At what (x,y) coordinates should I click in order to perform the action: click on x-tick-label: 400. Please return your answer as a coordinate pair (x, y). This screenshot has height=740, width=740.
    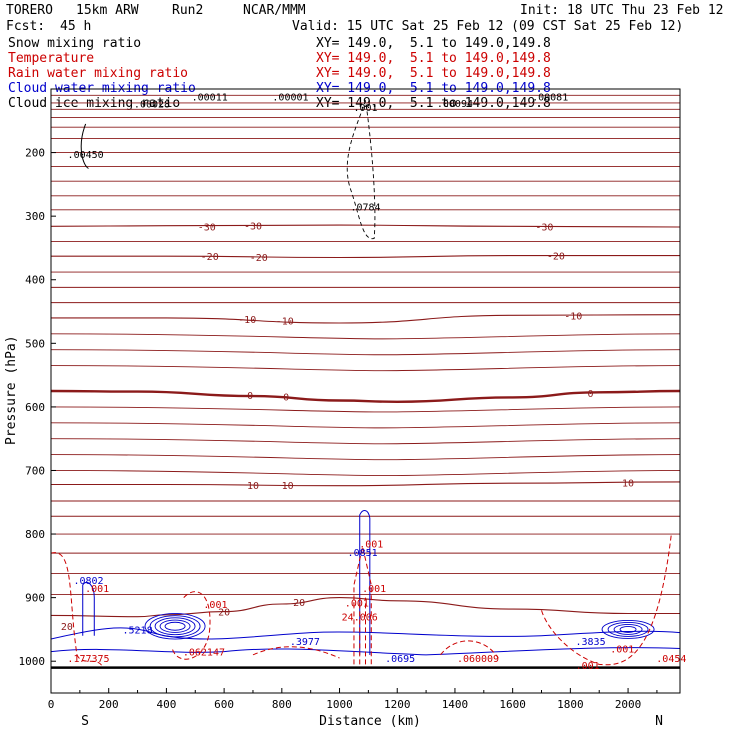
    Looking at the image, I should click on (166, 704).